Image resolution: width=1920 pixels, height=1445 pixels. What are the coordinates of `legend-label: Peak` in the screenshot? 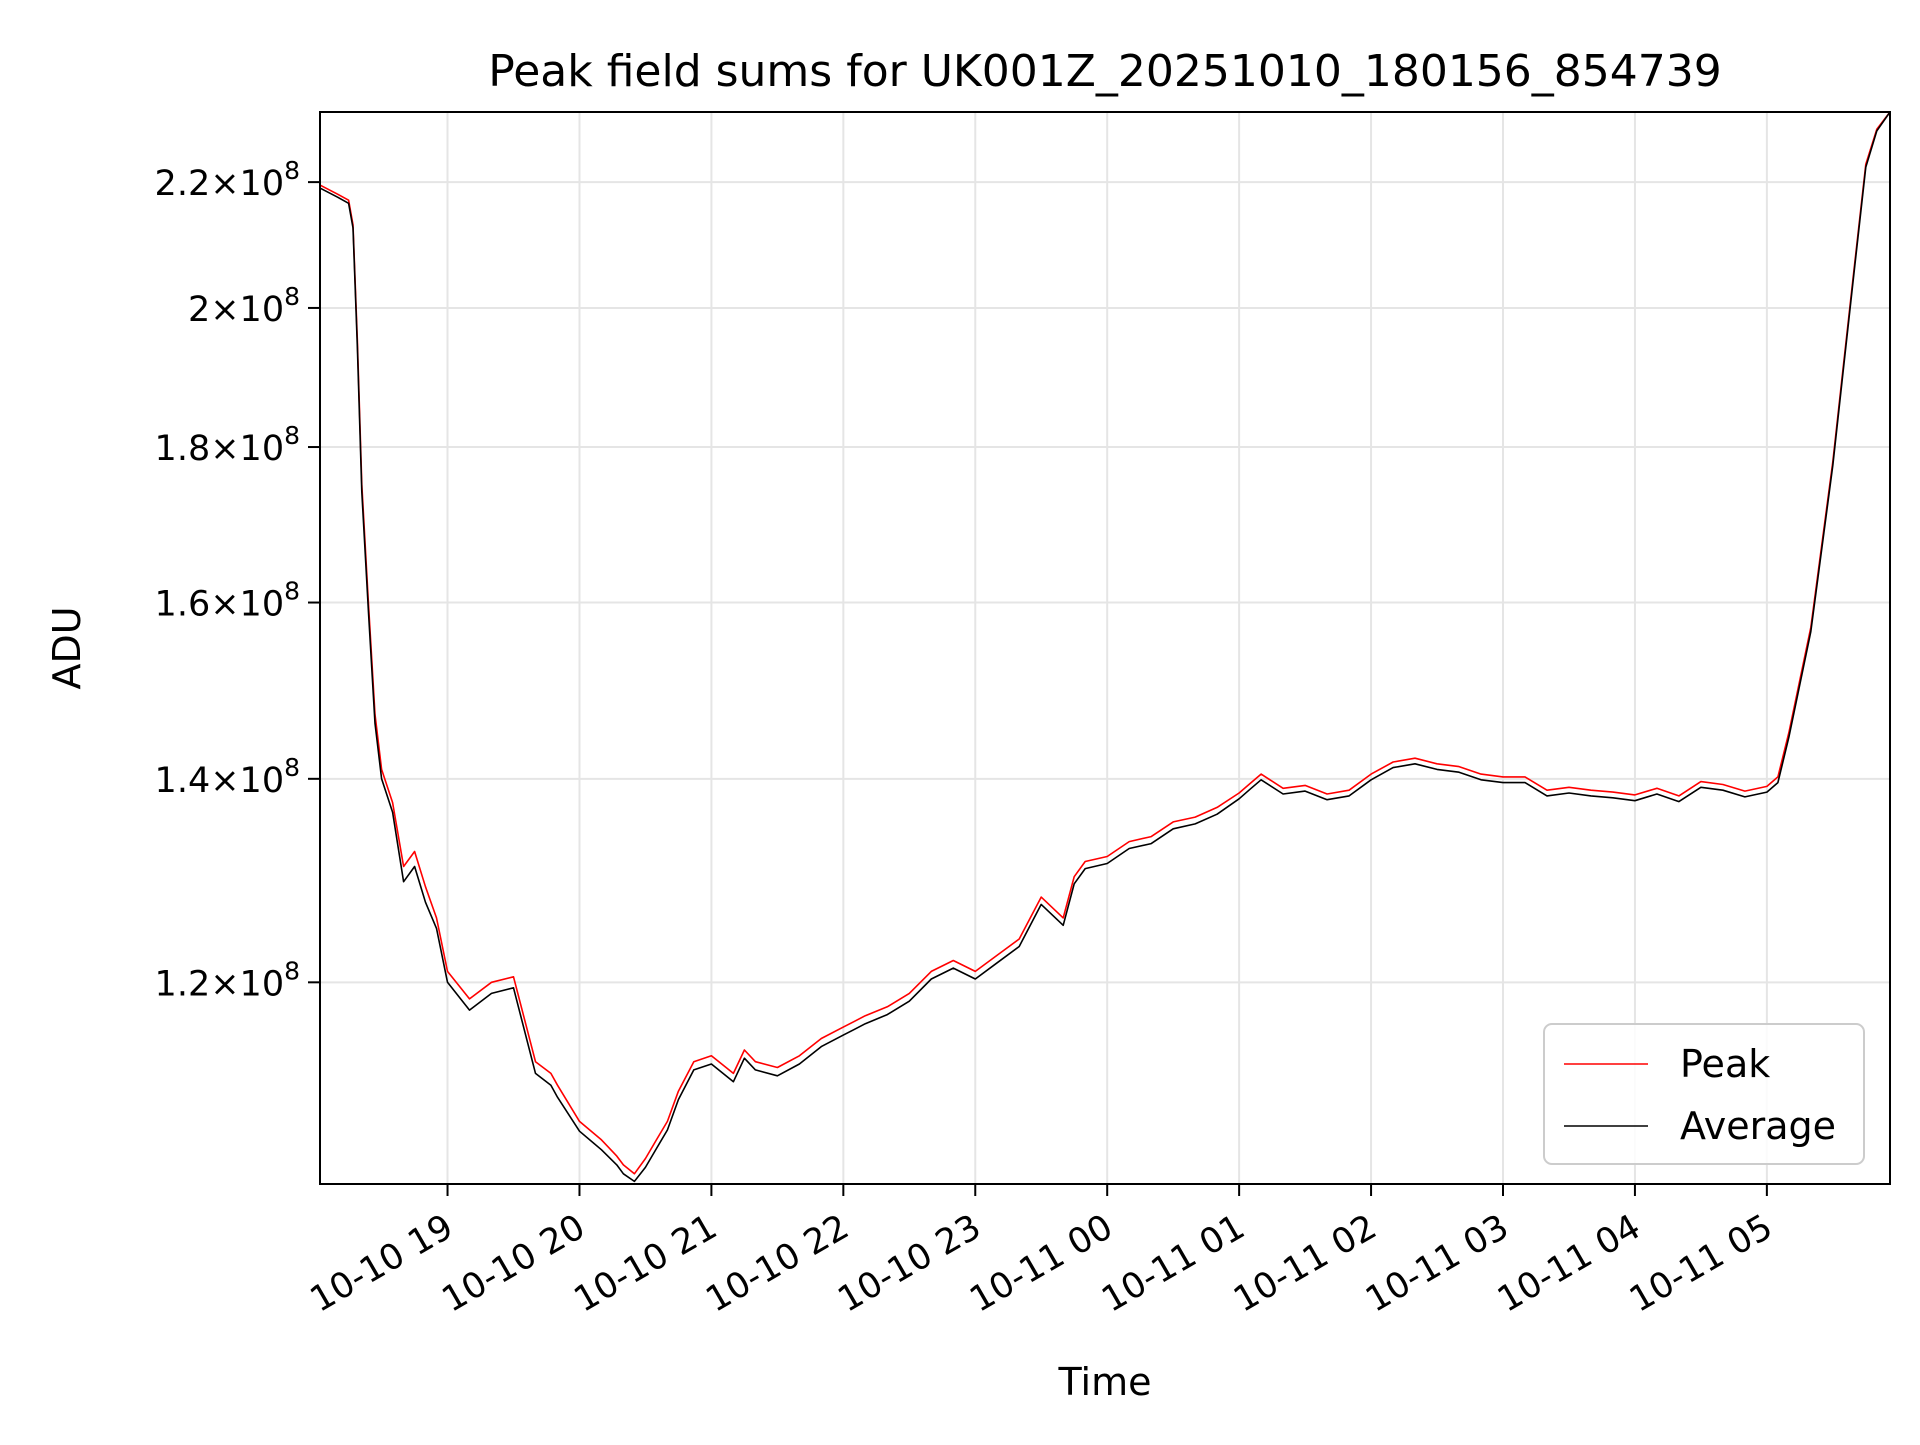 It's located at (1725, 1064).